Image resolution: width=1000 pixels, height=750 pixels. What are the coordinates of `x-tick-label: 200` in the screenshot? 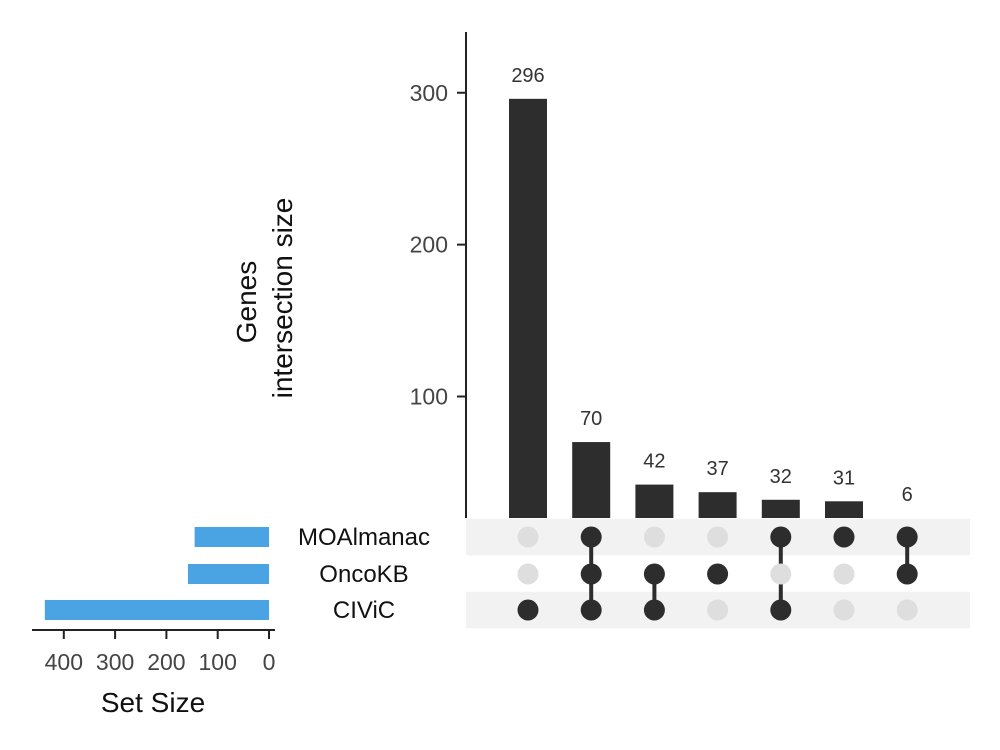 It's located at (166, 662).